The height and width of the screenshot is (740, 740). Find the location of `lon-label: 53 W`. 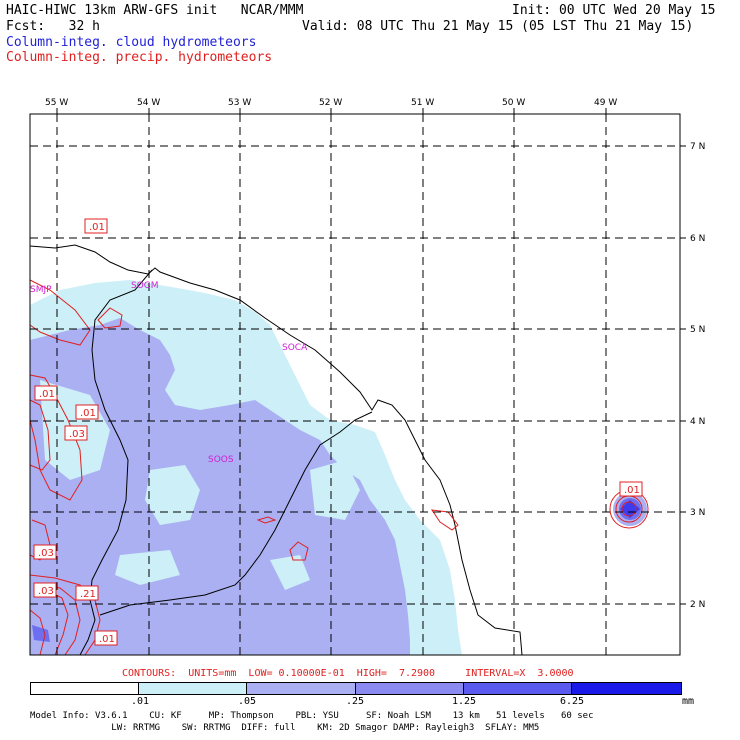

lon-label: 53 W is located at coordinates (239, 103).